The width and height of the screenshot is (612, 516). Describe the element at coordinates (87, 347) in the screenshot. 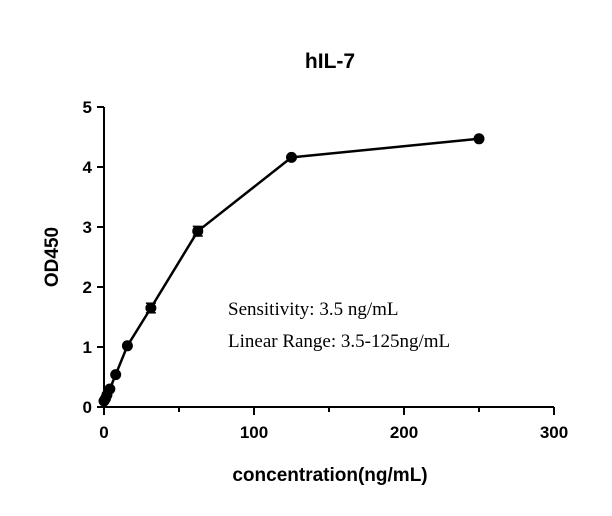

I see `y-tick-label: 1` at that location.